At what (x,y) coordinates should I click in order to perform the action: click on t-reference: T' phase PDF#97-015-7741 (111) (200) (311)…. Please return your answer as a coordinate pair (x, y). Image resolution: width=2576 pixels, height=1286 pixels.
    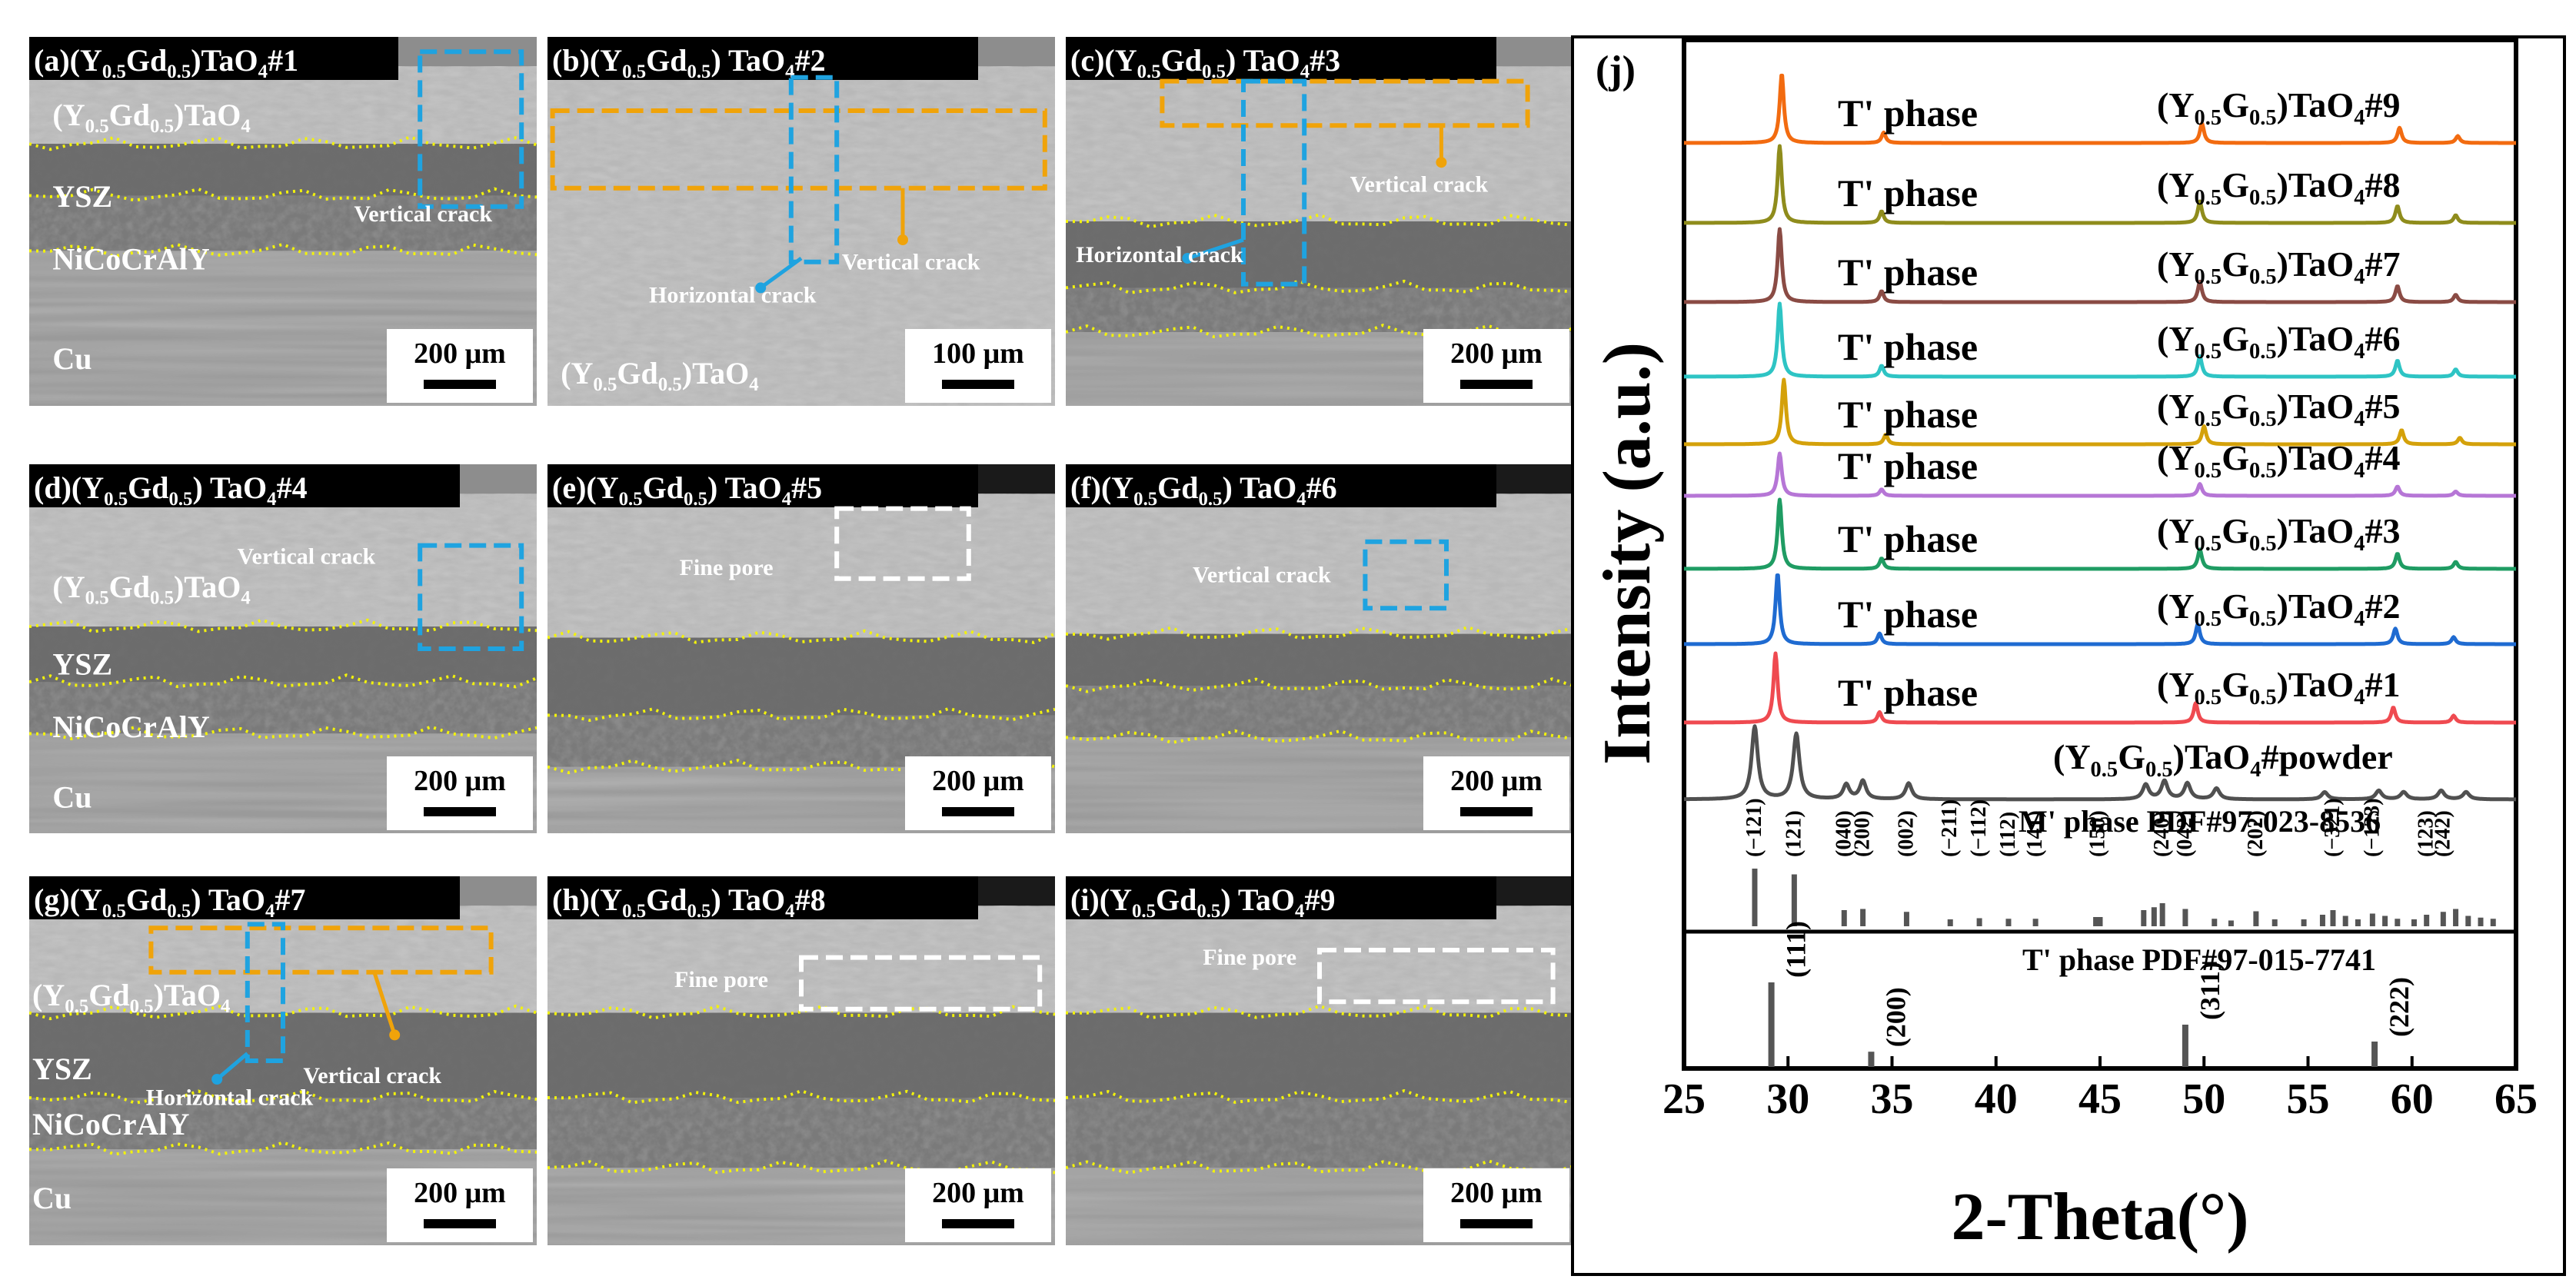
    Looking at the image, I should click on (2091, 994).